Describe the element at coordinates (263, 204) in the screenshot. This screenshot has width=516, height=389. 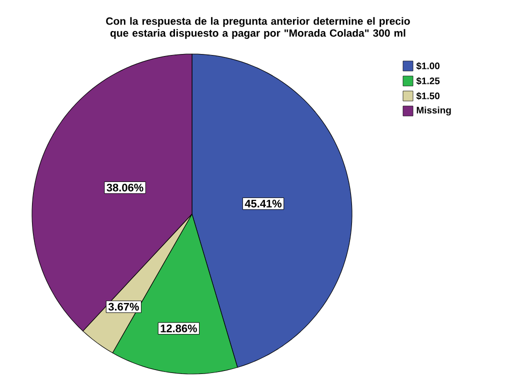
I see `data-label: 45.41%` at that location.